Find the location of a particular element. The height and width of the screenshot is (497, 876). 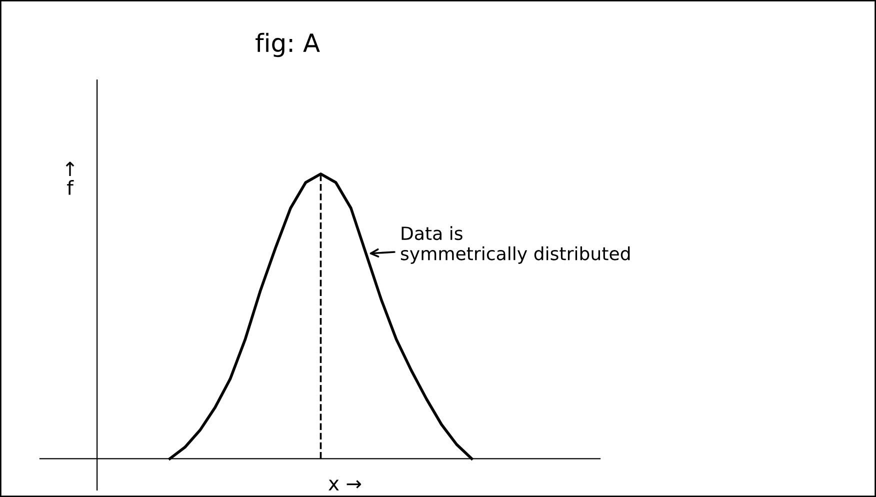

y-axis-title: ↑ f is located at coordinates (70, 178).